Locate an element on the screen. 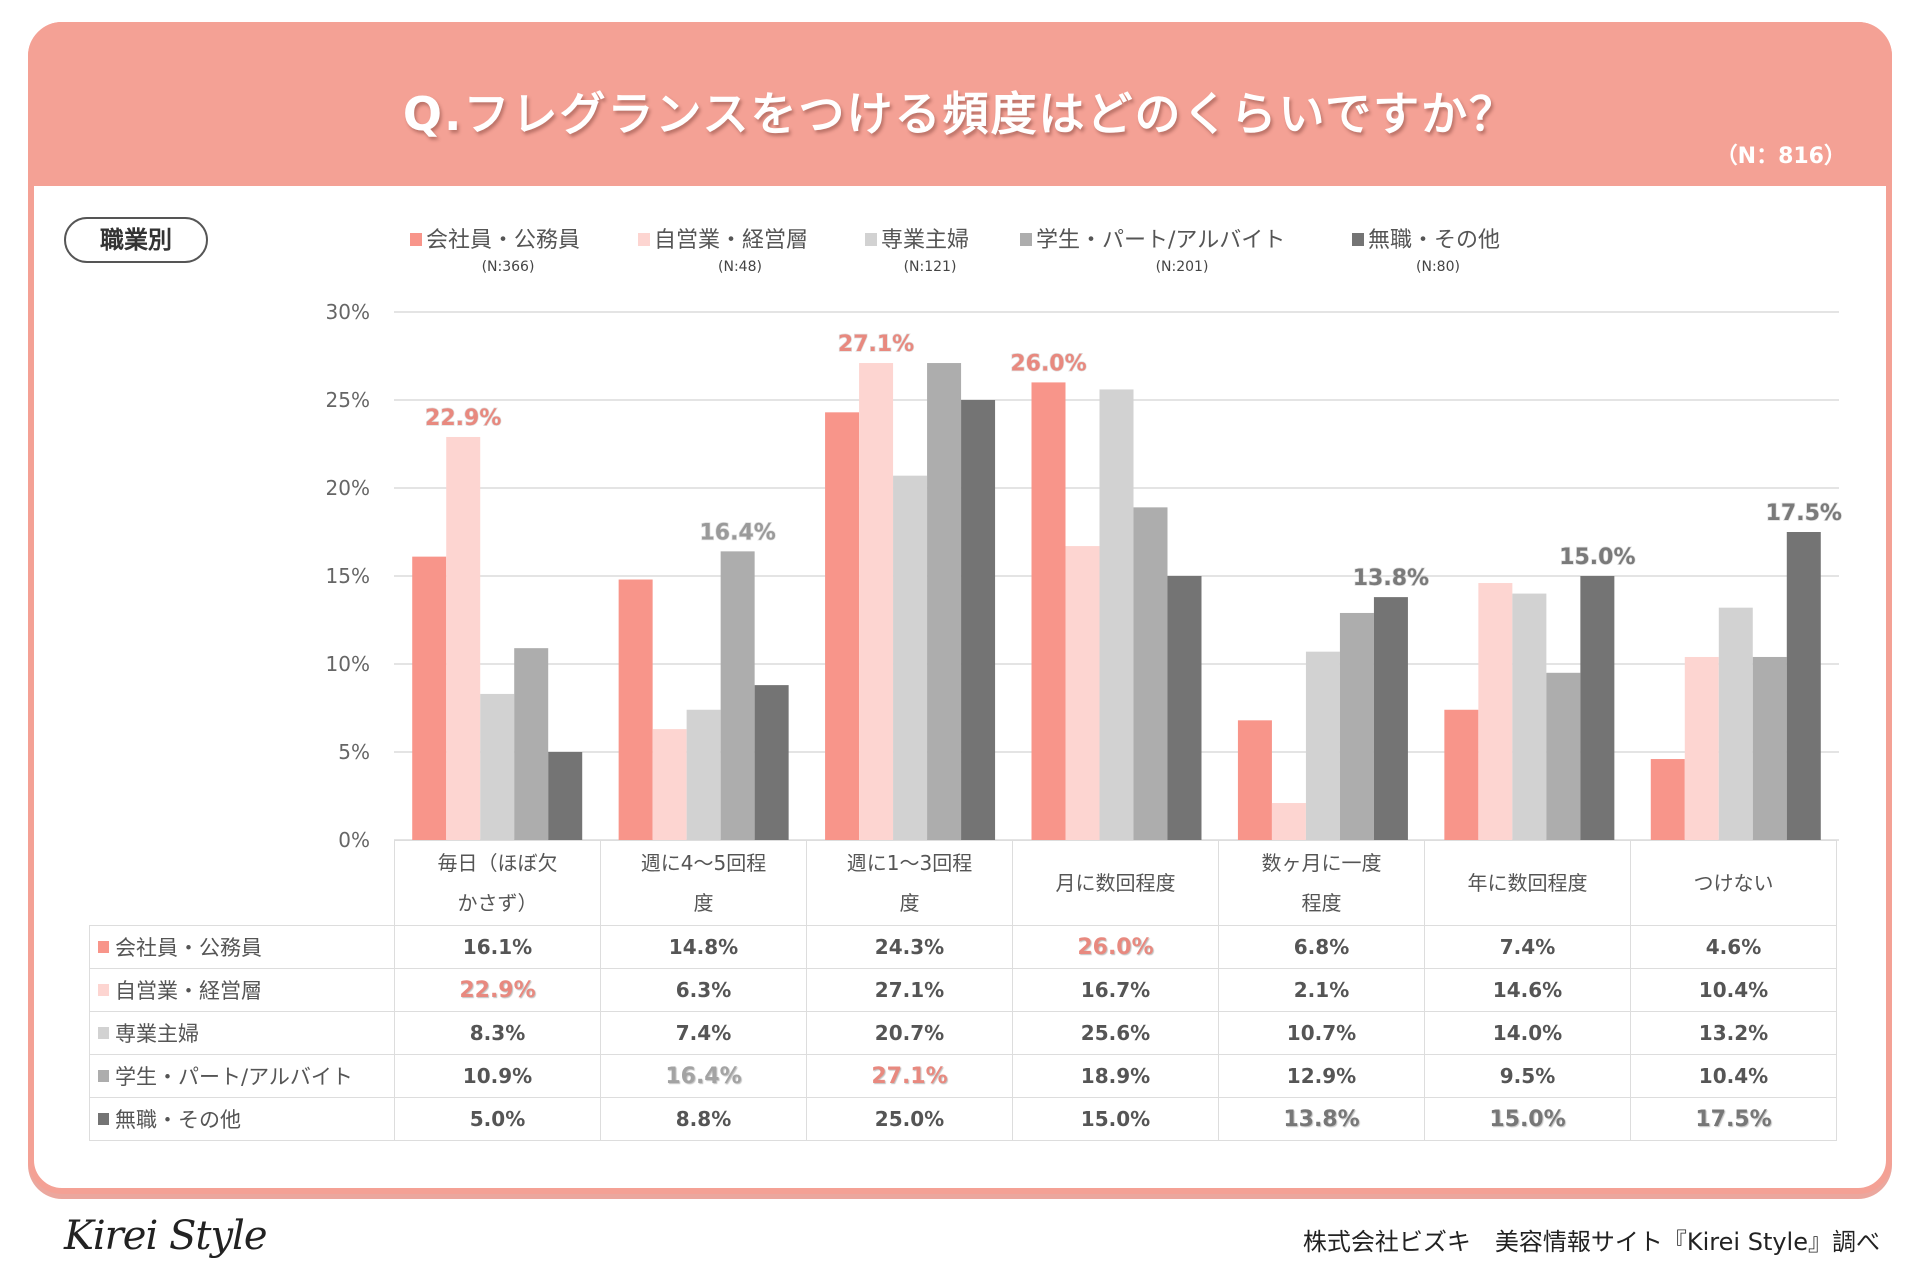 The width and height of the screenshot is (1920, 1280). data-label: 17.5% is located at coordinates (1804, 513).